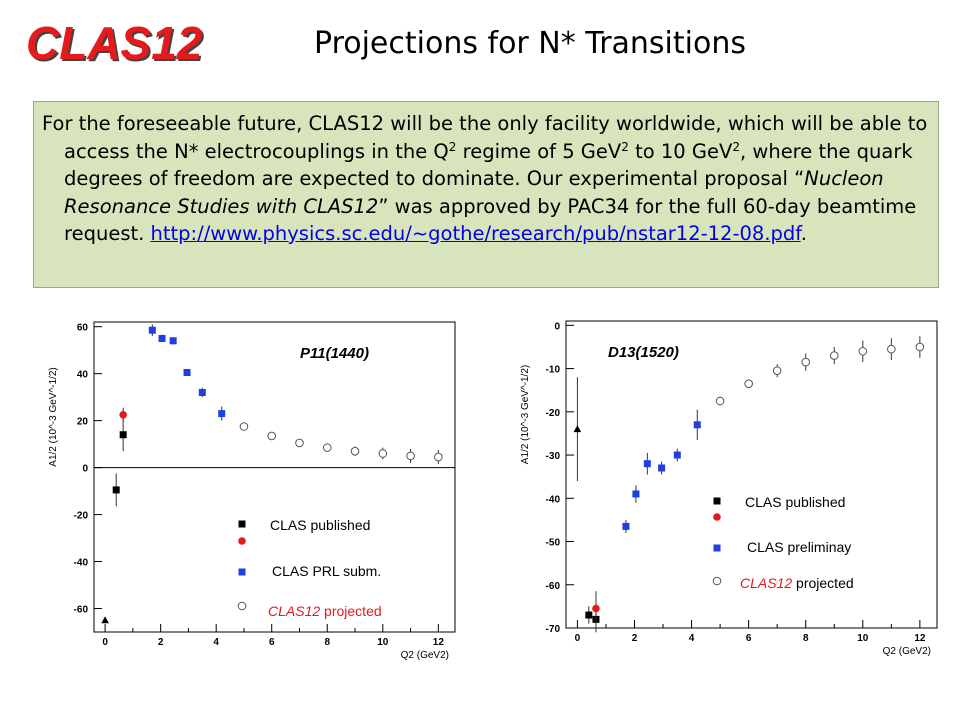 This screenshot has height=720, width=960. I want to click on page-title: Projections for N* Transitions, so click(530, 43).